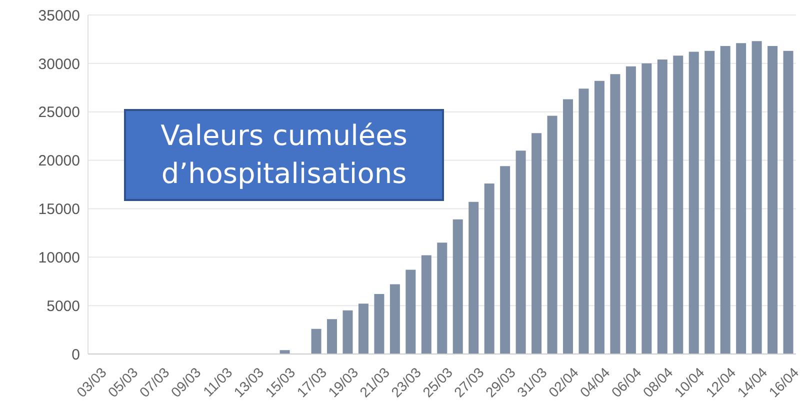 This screenshot has height=413, width=810. Describe the element at coordinates (59, 113) in the screenshot. I see `y-tick-label: 25000` at that location.